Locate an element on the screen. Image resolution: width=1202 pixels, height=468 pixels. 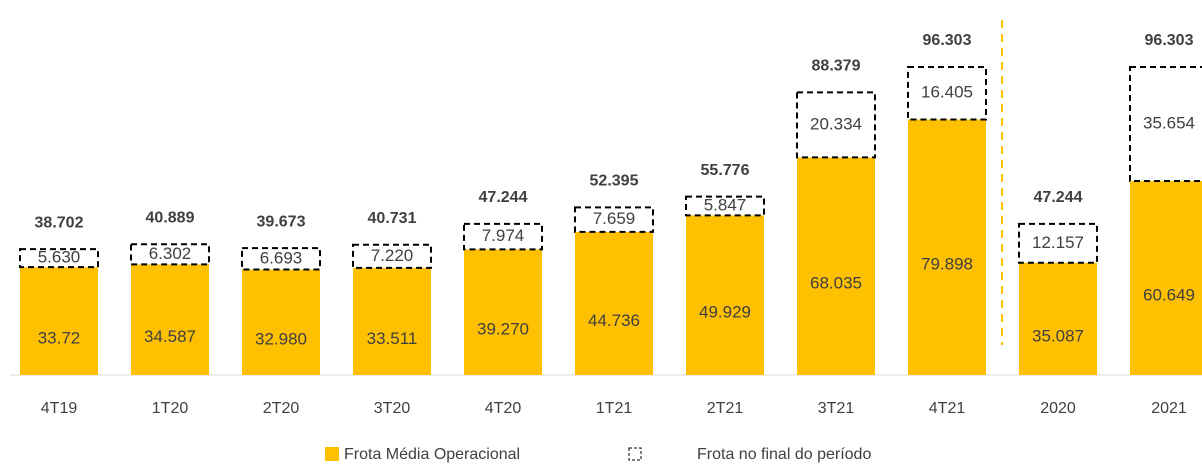
data-label: 49.929 is located at coordinates (725, 312).